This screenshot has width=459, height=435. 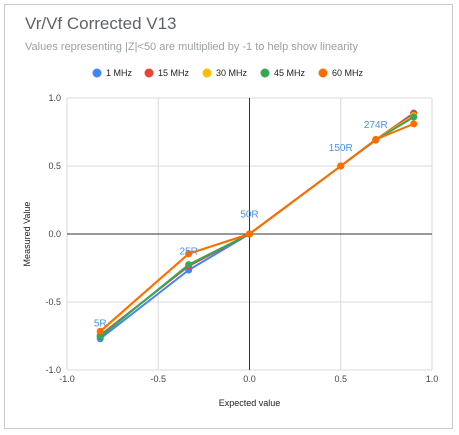 I want to click on legend-label: 1 MHz, so click(x=119, y=73).